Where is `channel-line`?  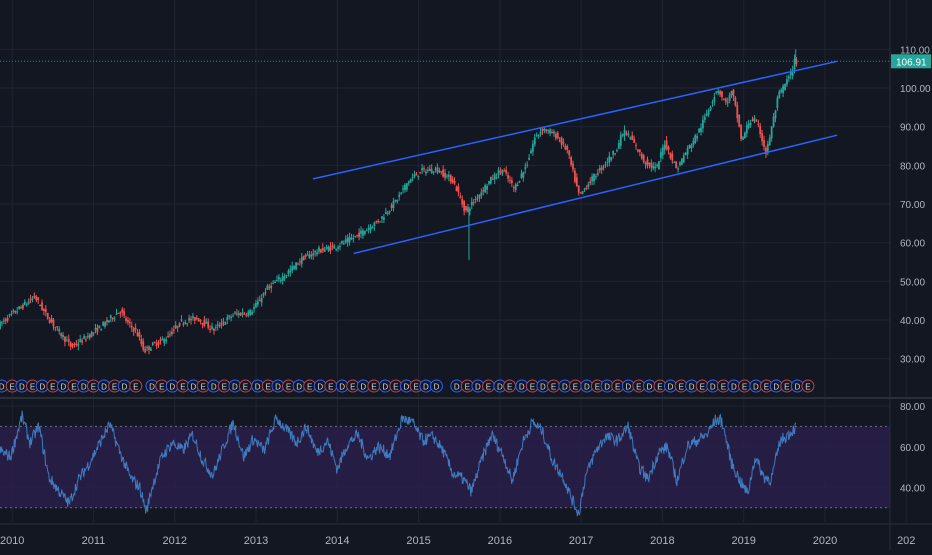 channel-line is located at coordinates (595, 194).